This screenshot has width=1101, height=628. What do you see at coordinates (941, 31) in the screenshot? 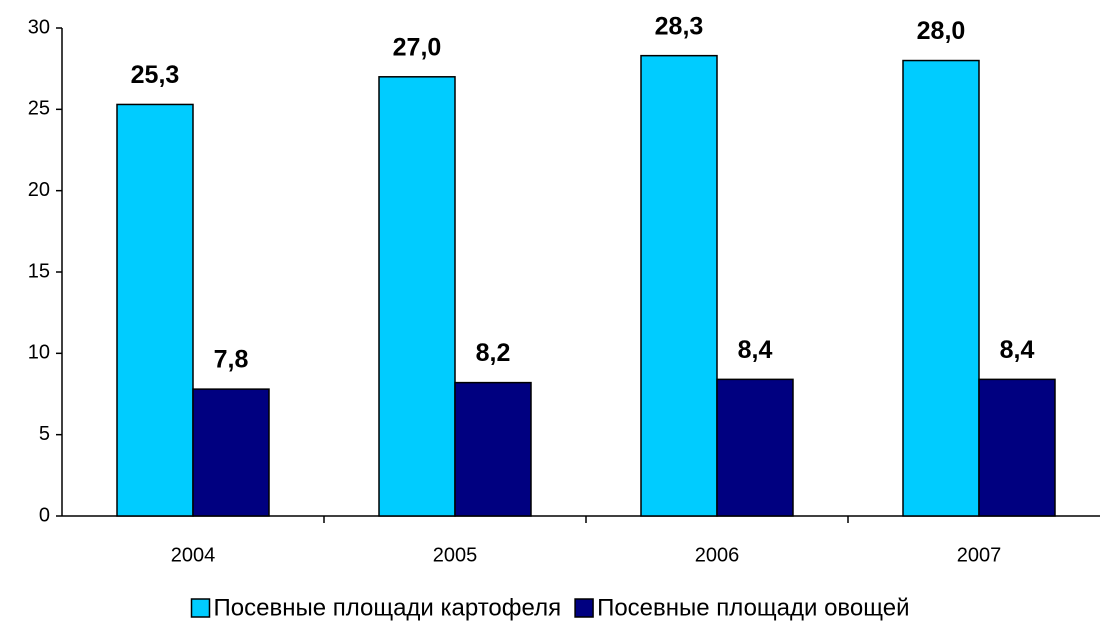
I see `value-label: 28,0` at bounding box center [941, 31].